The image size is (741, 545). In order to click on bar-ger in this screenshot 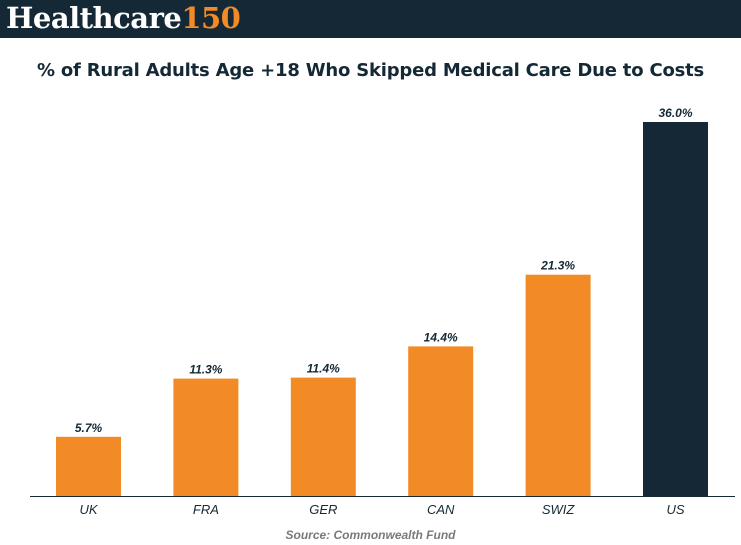, I will do `click(323, 436)`.